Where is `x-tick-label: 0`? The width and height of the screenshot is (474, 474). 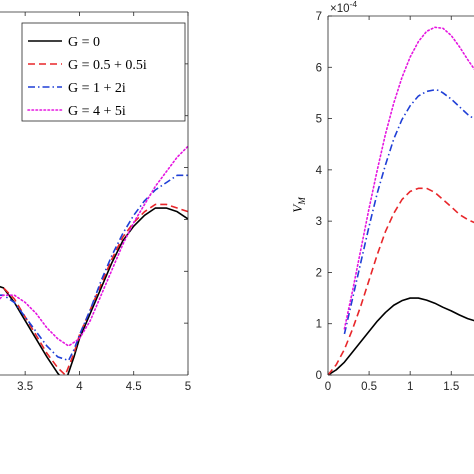
x-tick-label: 0 is located at coordinates (328, 387).